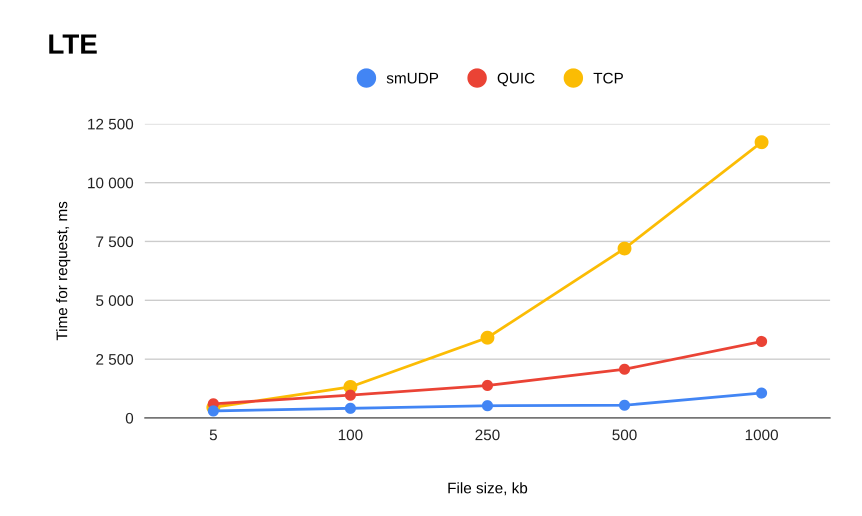 The height and width of the screenshot is (516, 862). I want to click on legend-label: smUDP, so click(412, 78).